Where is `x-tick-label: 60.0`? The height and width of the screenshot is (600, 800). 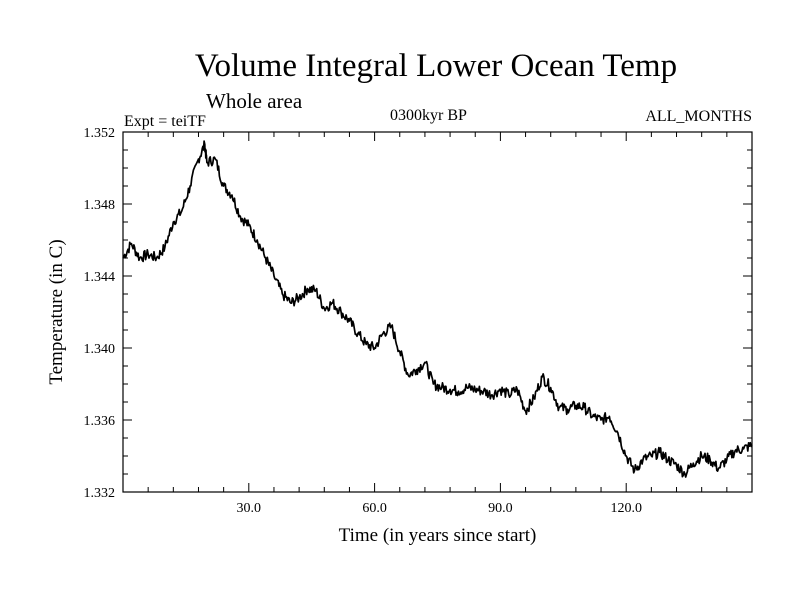 x-tick-label: 60.0 is located at coordinates (374, 508).